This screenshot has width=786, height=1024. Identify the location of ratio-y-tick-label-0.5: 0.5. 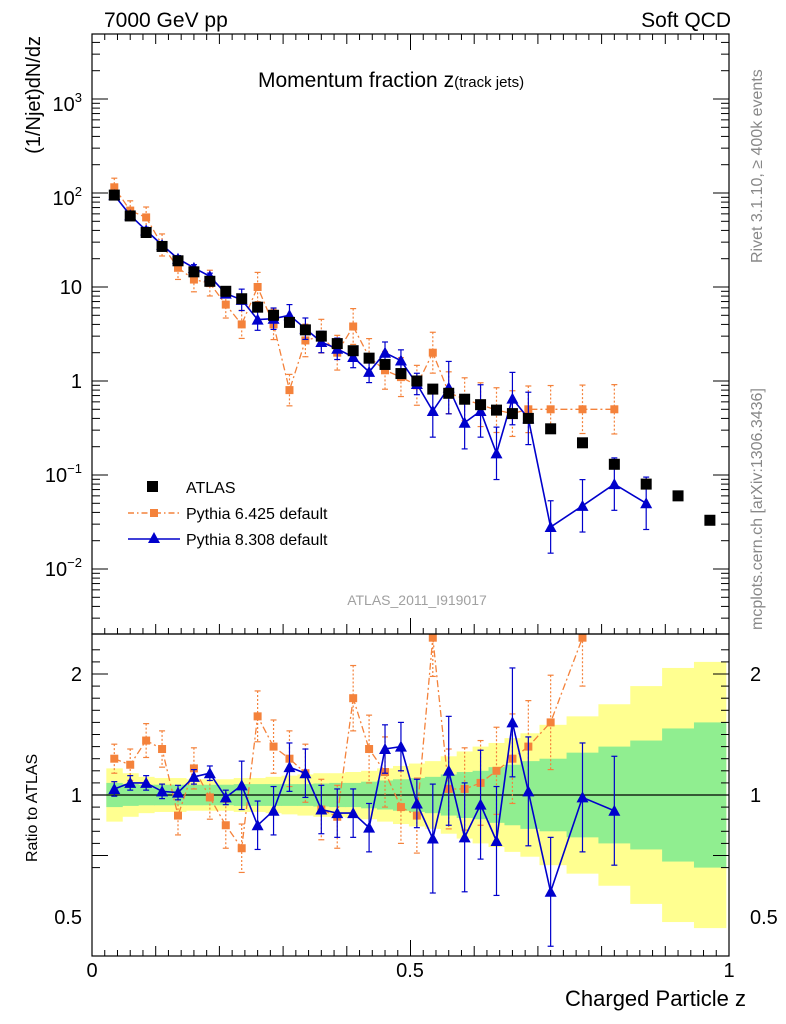
(68, 918).